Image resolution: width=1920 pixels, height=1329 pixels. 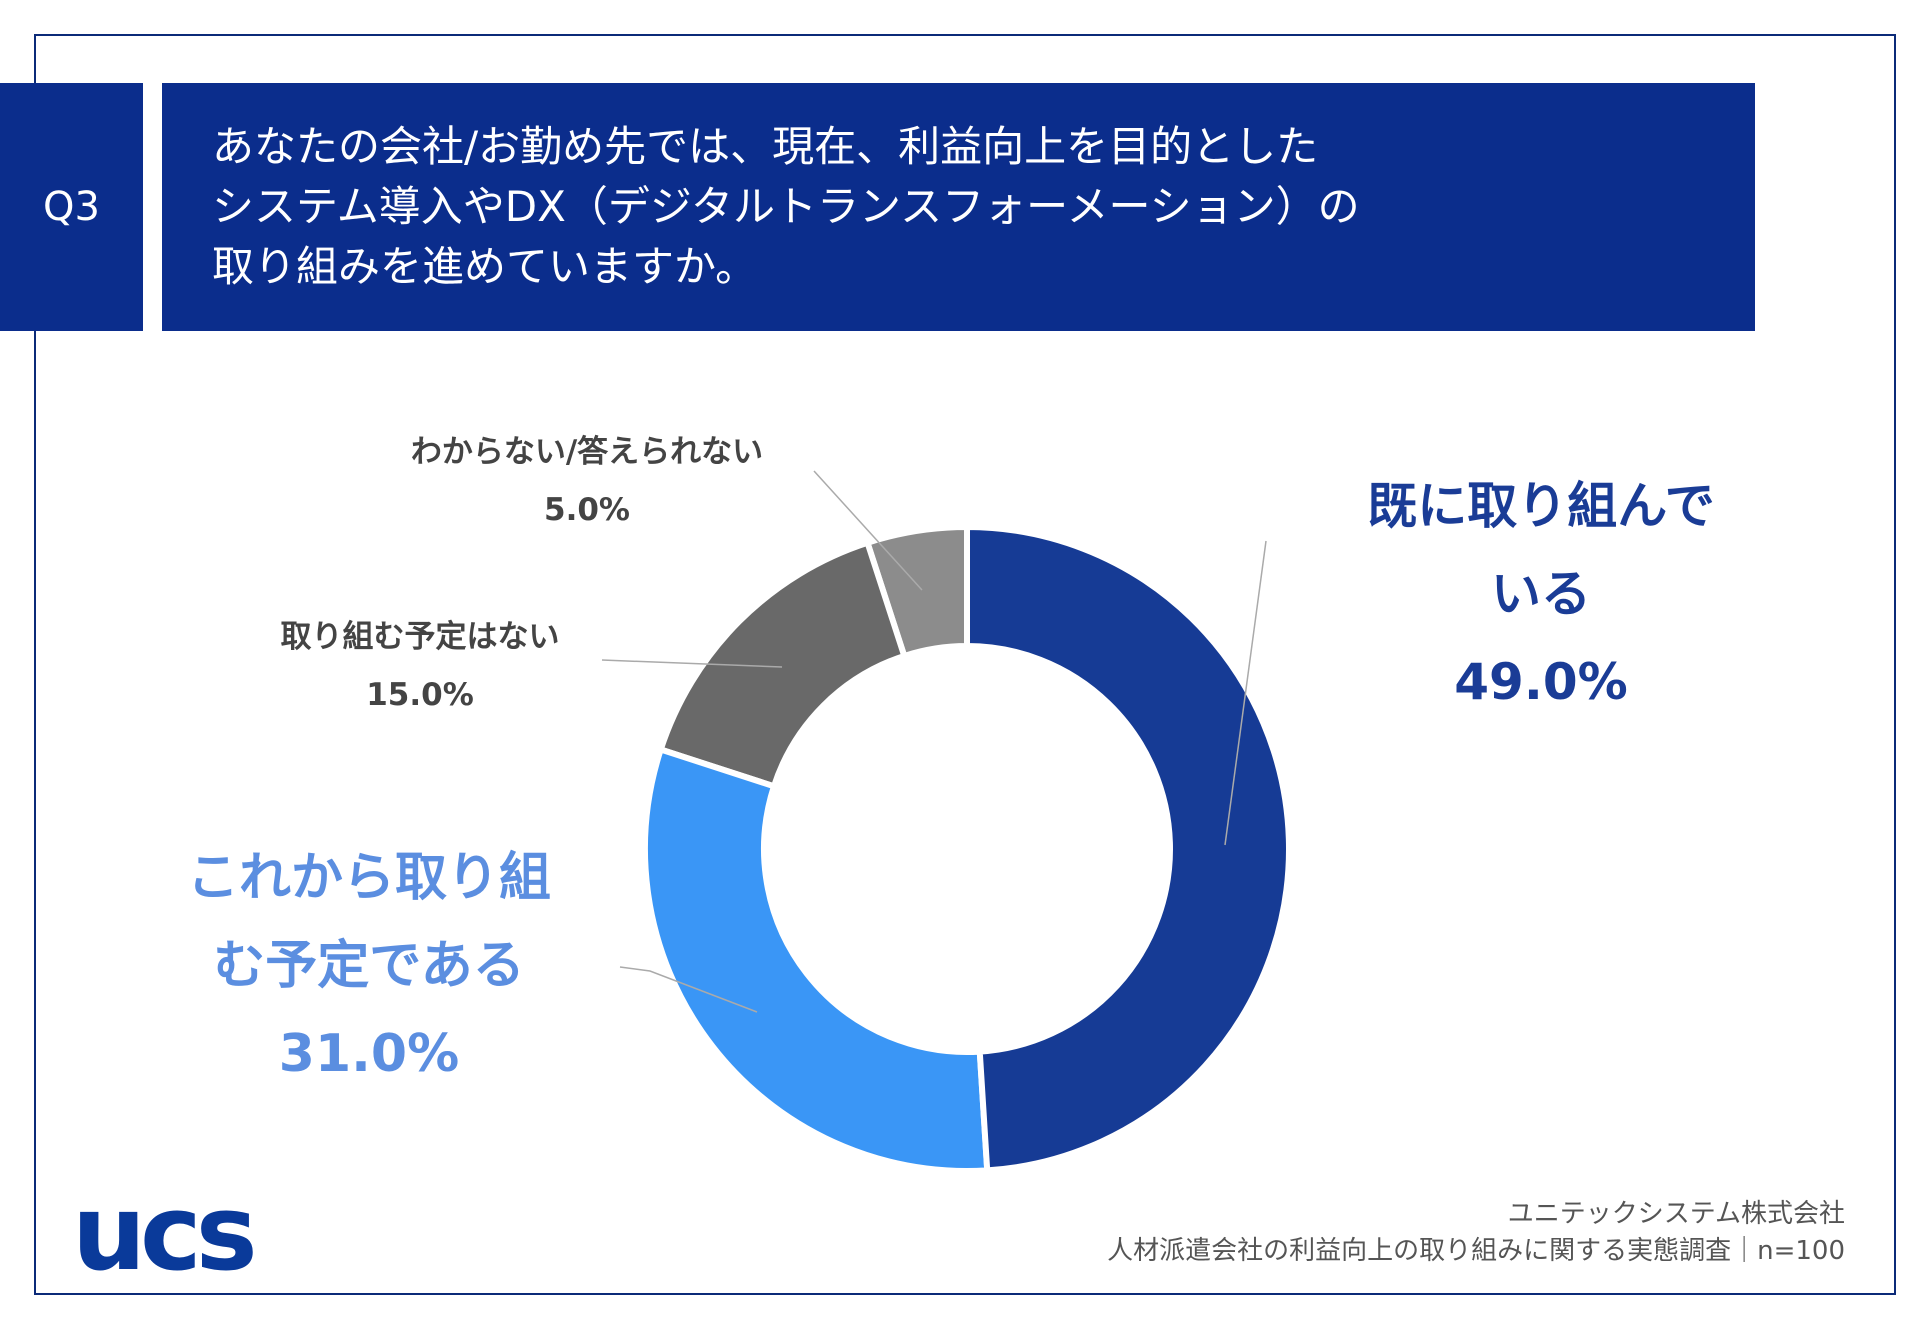 I want to click on logo: ucs, so click(x=165, y=1233).